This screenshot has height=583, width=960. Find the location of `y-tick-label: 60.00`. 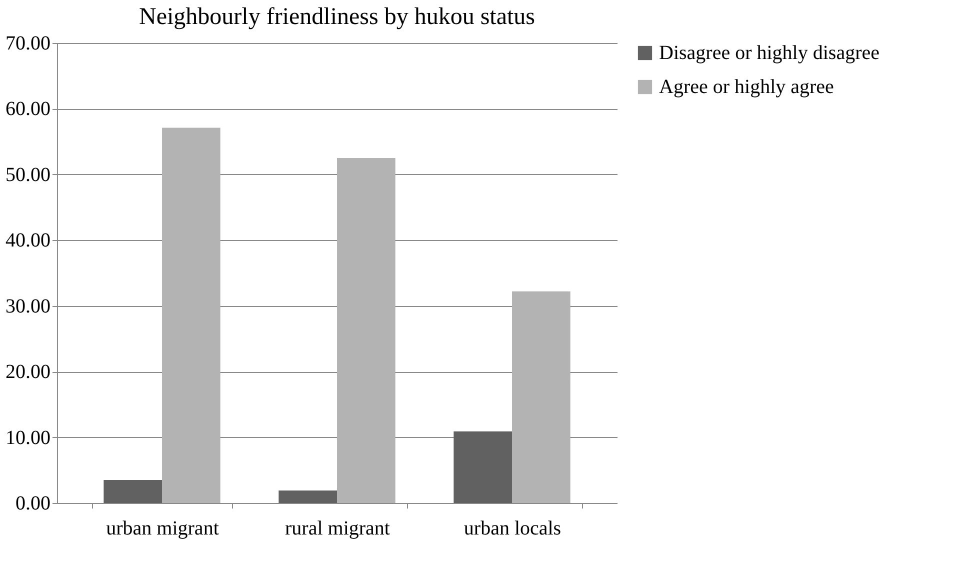

y-tick-label: 60.00 is located at coordinates (28, 109).